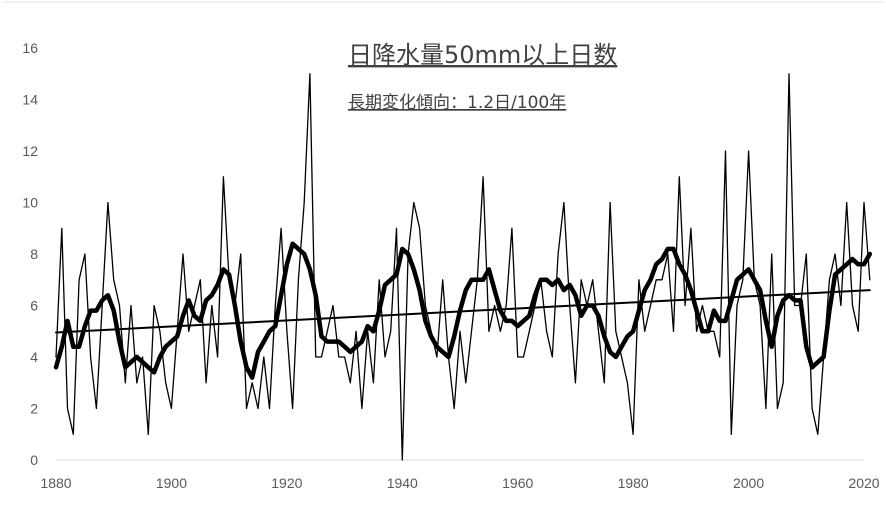  Describe the element at coordinates (286, 483) in the screenshot. I see `x-tick-label: 1920` at that location.